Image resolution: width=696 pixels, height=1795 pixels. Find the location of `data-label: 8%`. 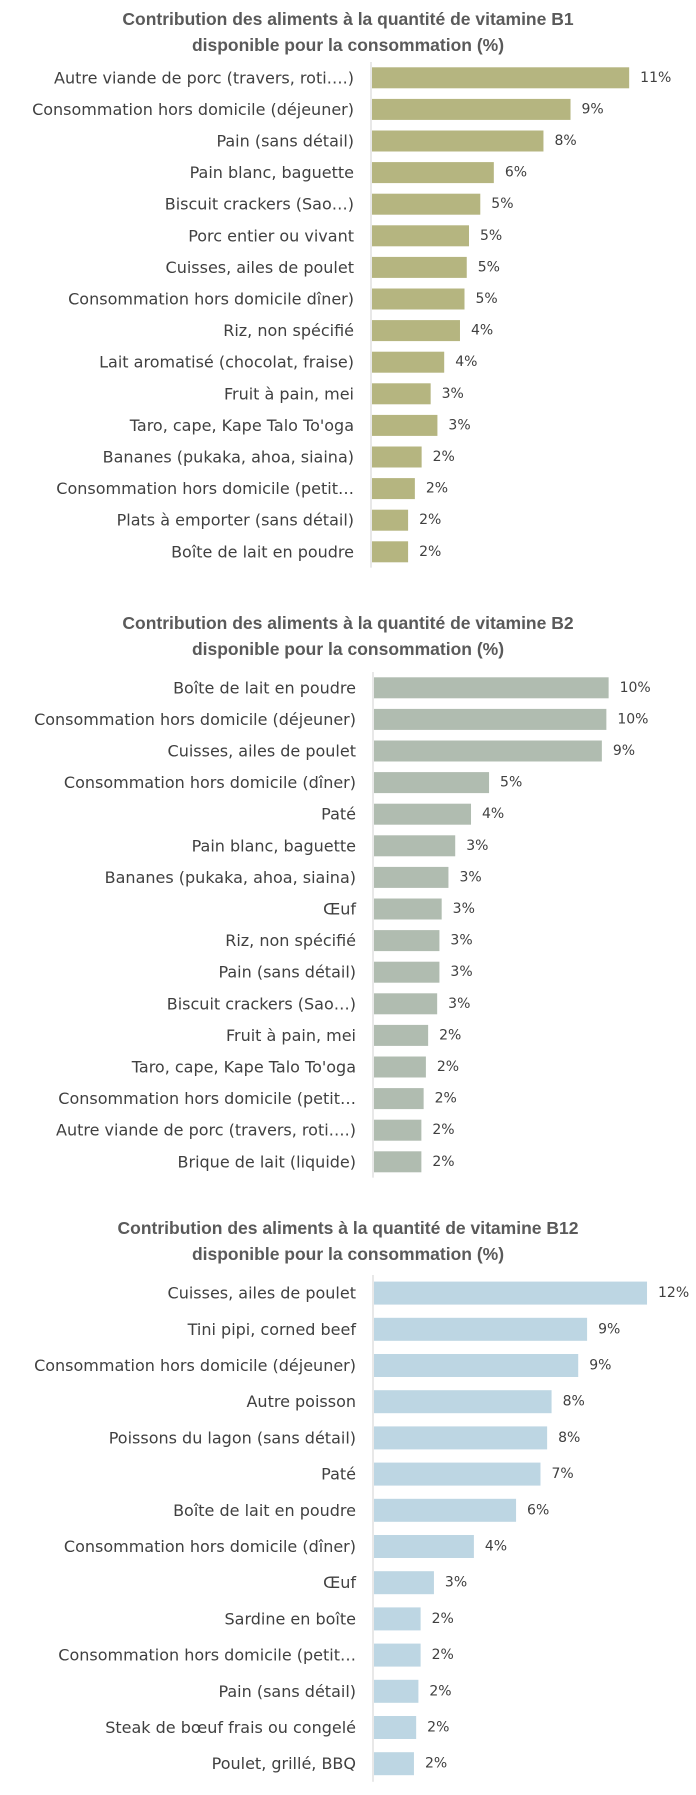

data-label: 8% is located at coordinates (574, 1402).